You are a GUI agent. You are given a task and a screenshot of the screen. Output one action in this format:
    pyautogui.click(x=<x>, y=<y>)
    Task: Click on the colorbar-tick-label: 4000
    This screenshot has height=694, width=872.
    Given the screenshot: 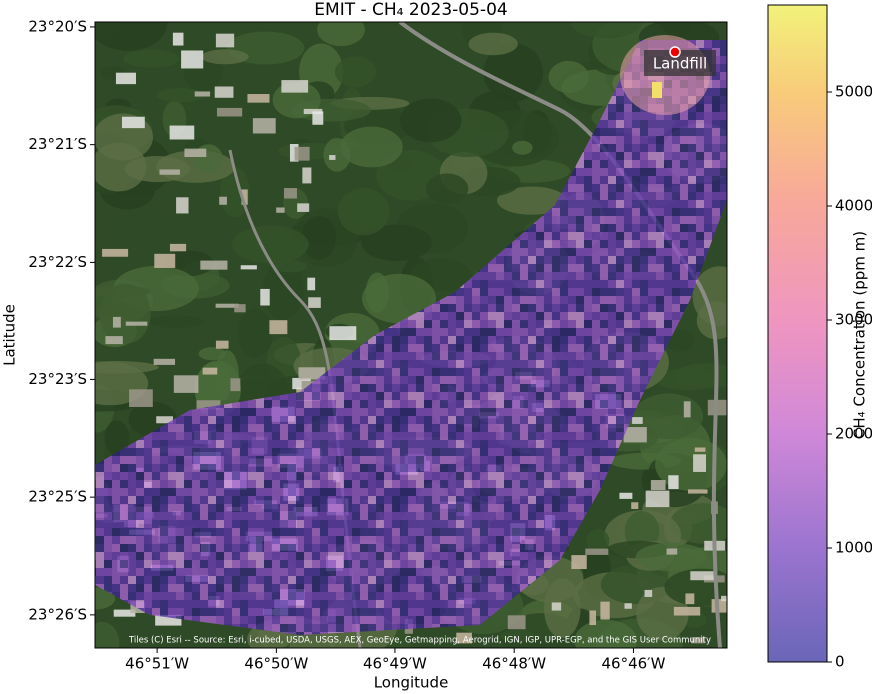 What is the action you would take?
    pyautogui.click(x=853, y=205)
    